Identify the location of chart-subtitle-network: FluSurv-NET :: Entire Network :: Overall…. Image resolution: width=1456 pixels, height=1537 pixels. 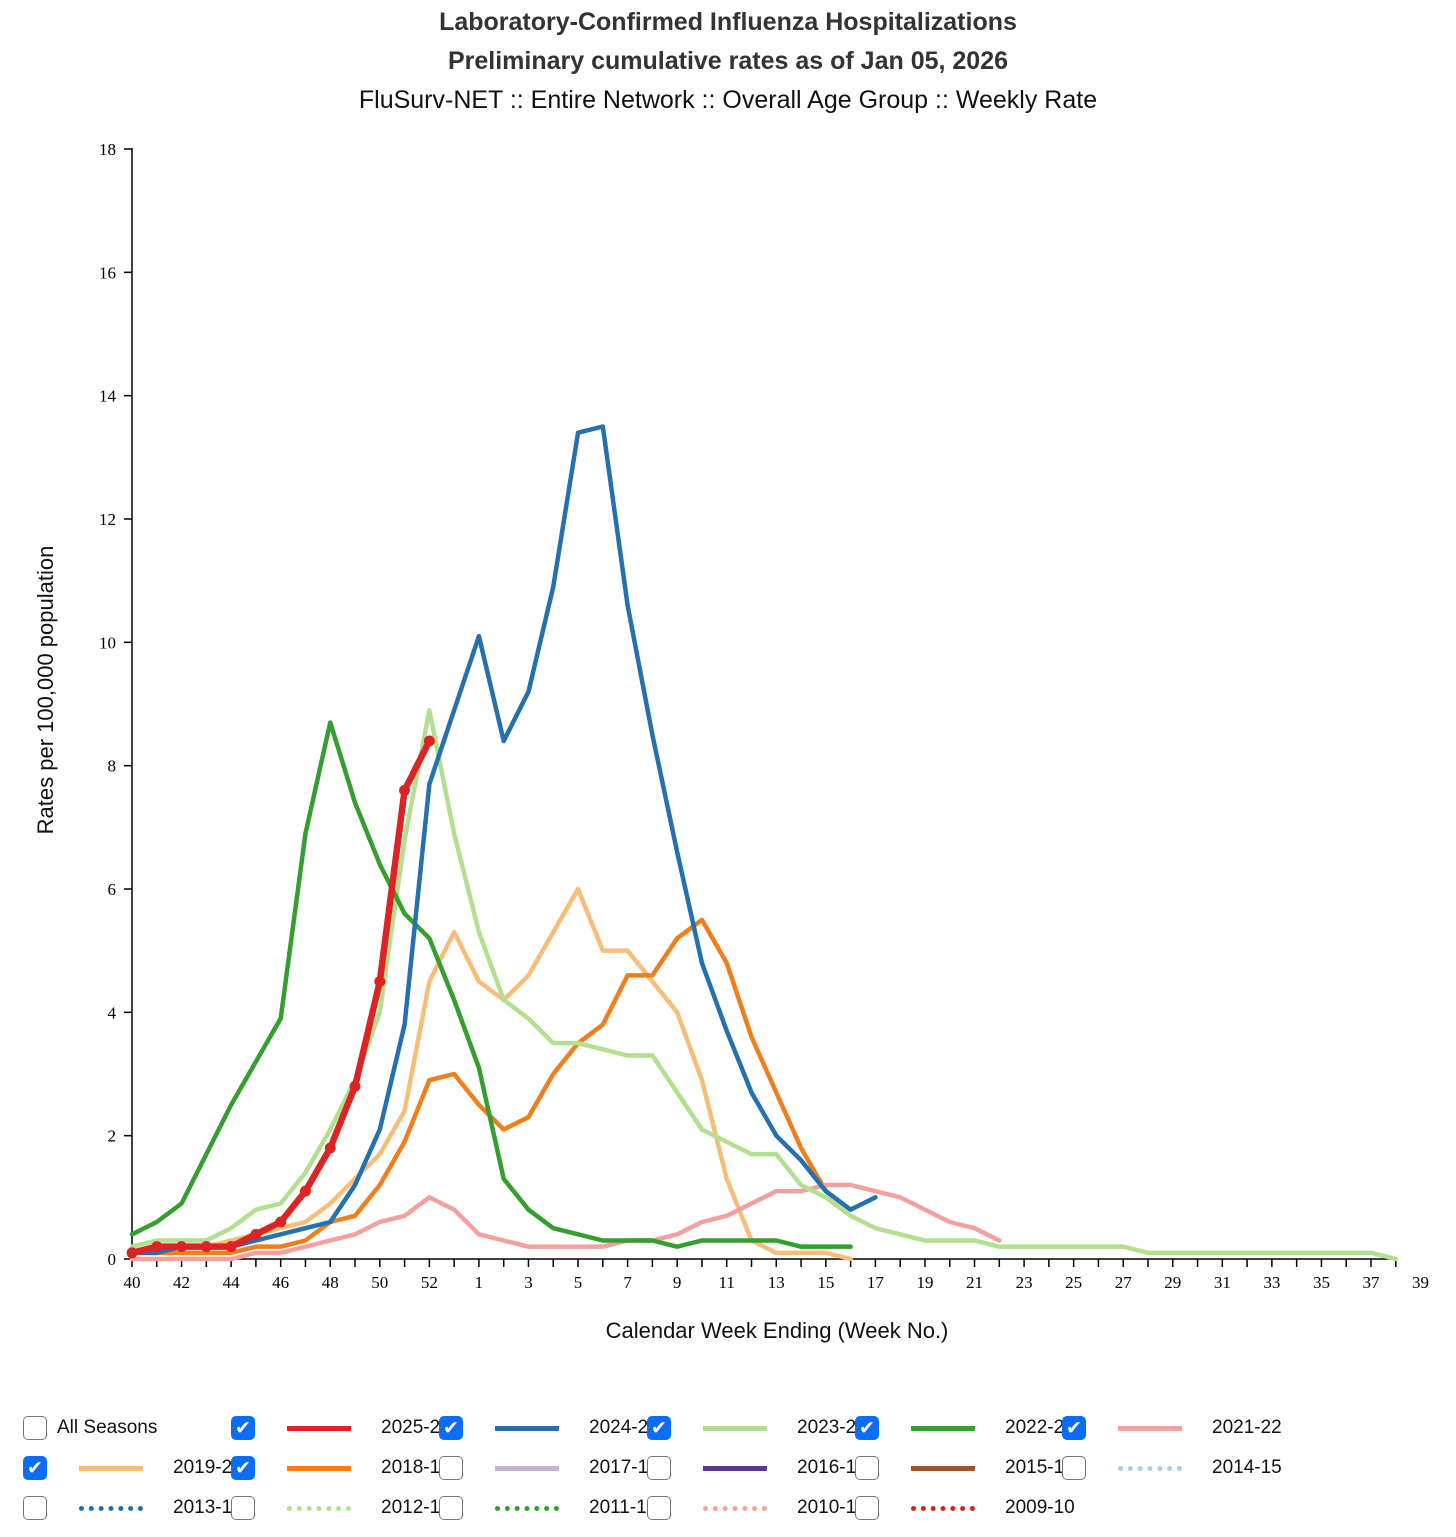
(728, 100).